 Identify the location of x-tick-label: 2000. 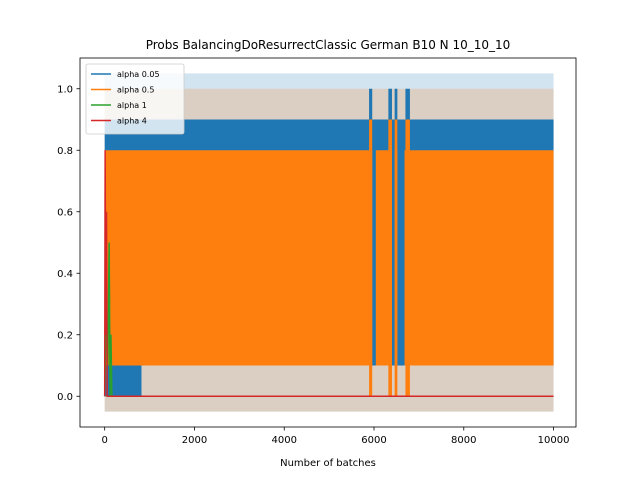
(194, 440).